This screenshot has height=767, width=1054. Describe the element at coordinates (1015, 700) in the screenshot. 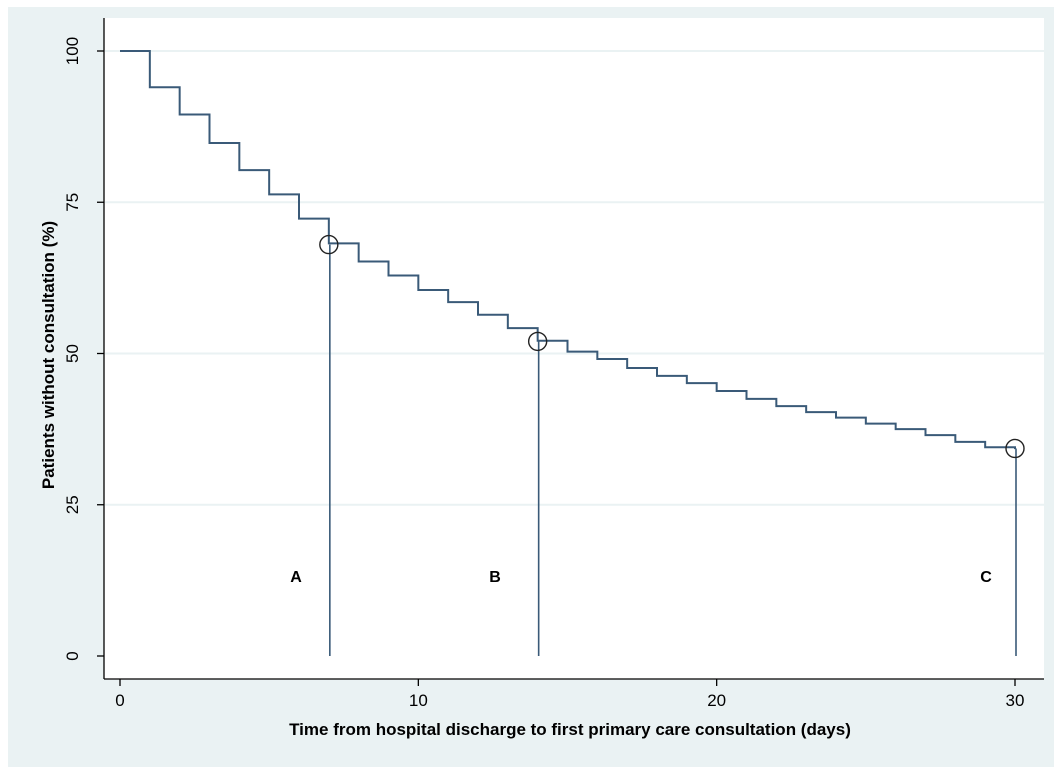

I see `x-tick-label: 30` at that location.